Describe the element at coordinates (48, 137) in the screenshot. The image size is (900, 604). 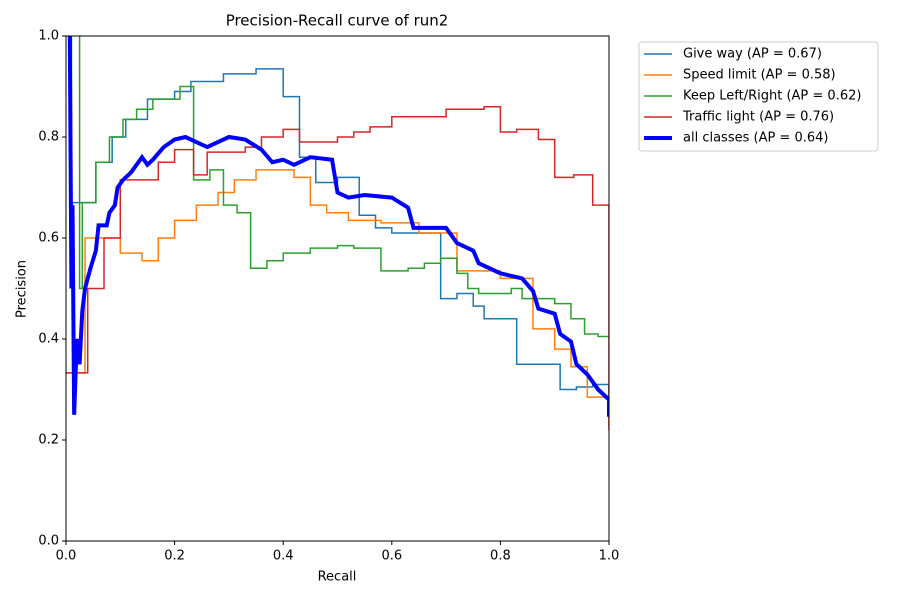
I see `y-tick-label: 0.8` at that location.